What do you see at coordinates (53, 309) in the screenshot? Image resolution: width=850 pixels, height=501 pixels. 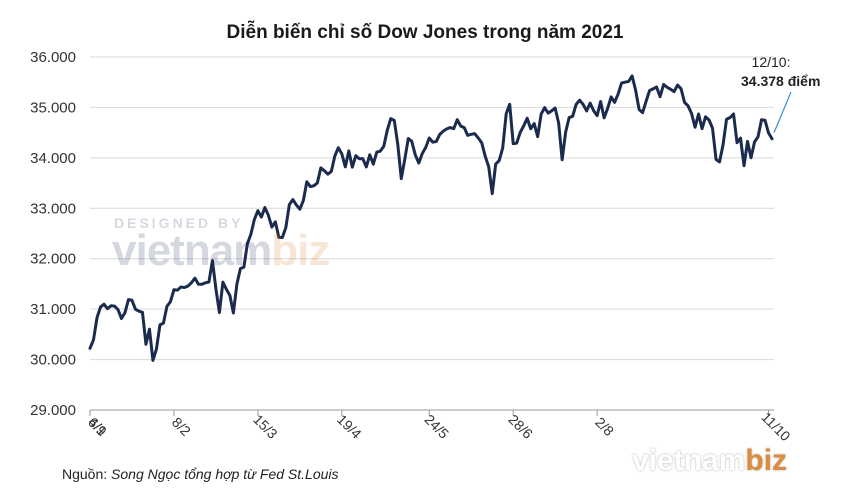 I see `y-tick-label: 31.000` at bounding box center [53, 309].